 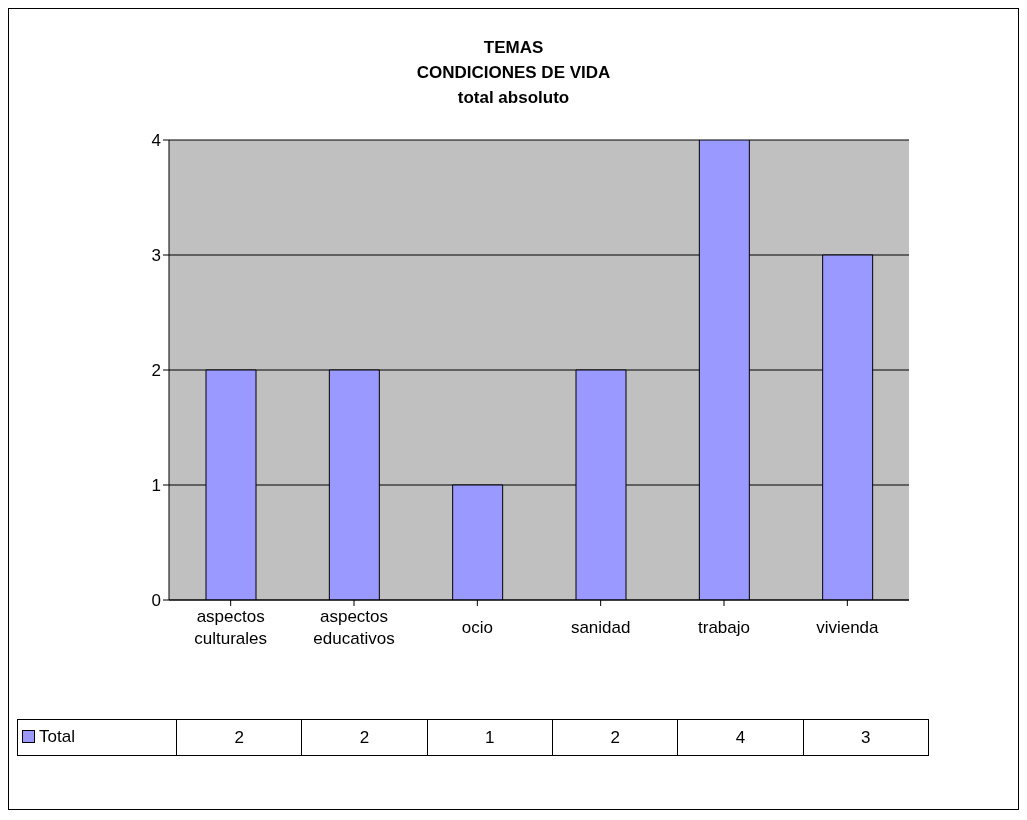 I want to click on x-tick-label: vivienda, so click(x=848, y=627).